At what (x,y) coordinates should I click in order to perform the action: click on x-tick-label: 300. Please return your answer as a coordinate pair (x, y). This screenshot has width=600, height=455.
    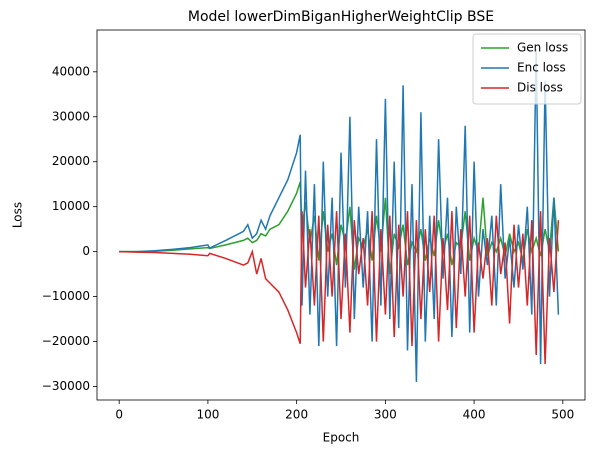
    Looking at the image, I should click on (385, 415).